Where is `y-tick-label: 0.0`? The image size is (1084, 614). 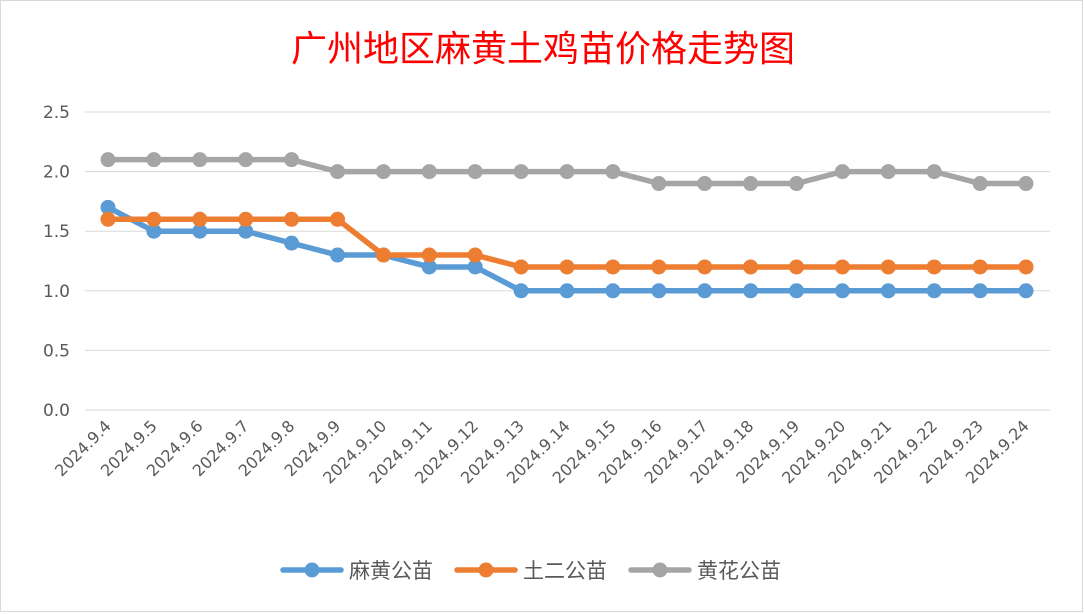
y-tick-label: 0.0 is located at coordinates (56, 411).